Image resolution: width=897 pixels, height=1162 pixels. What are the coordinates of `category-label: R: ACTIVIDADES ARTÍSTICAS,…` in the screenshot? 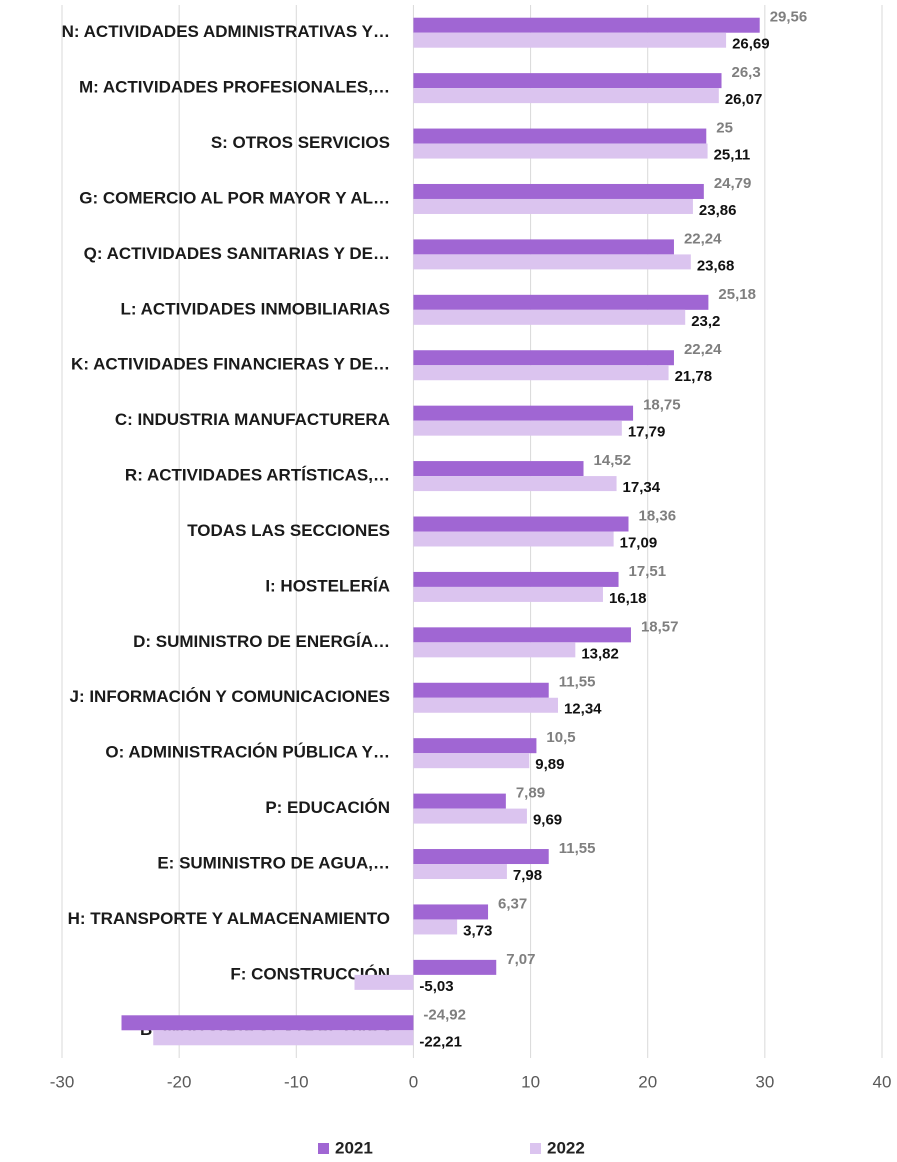 It's located at (257, 475).